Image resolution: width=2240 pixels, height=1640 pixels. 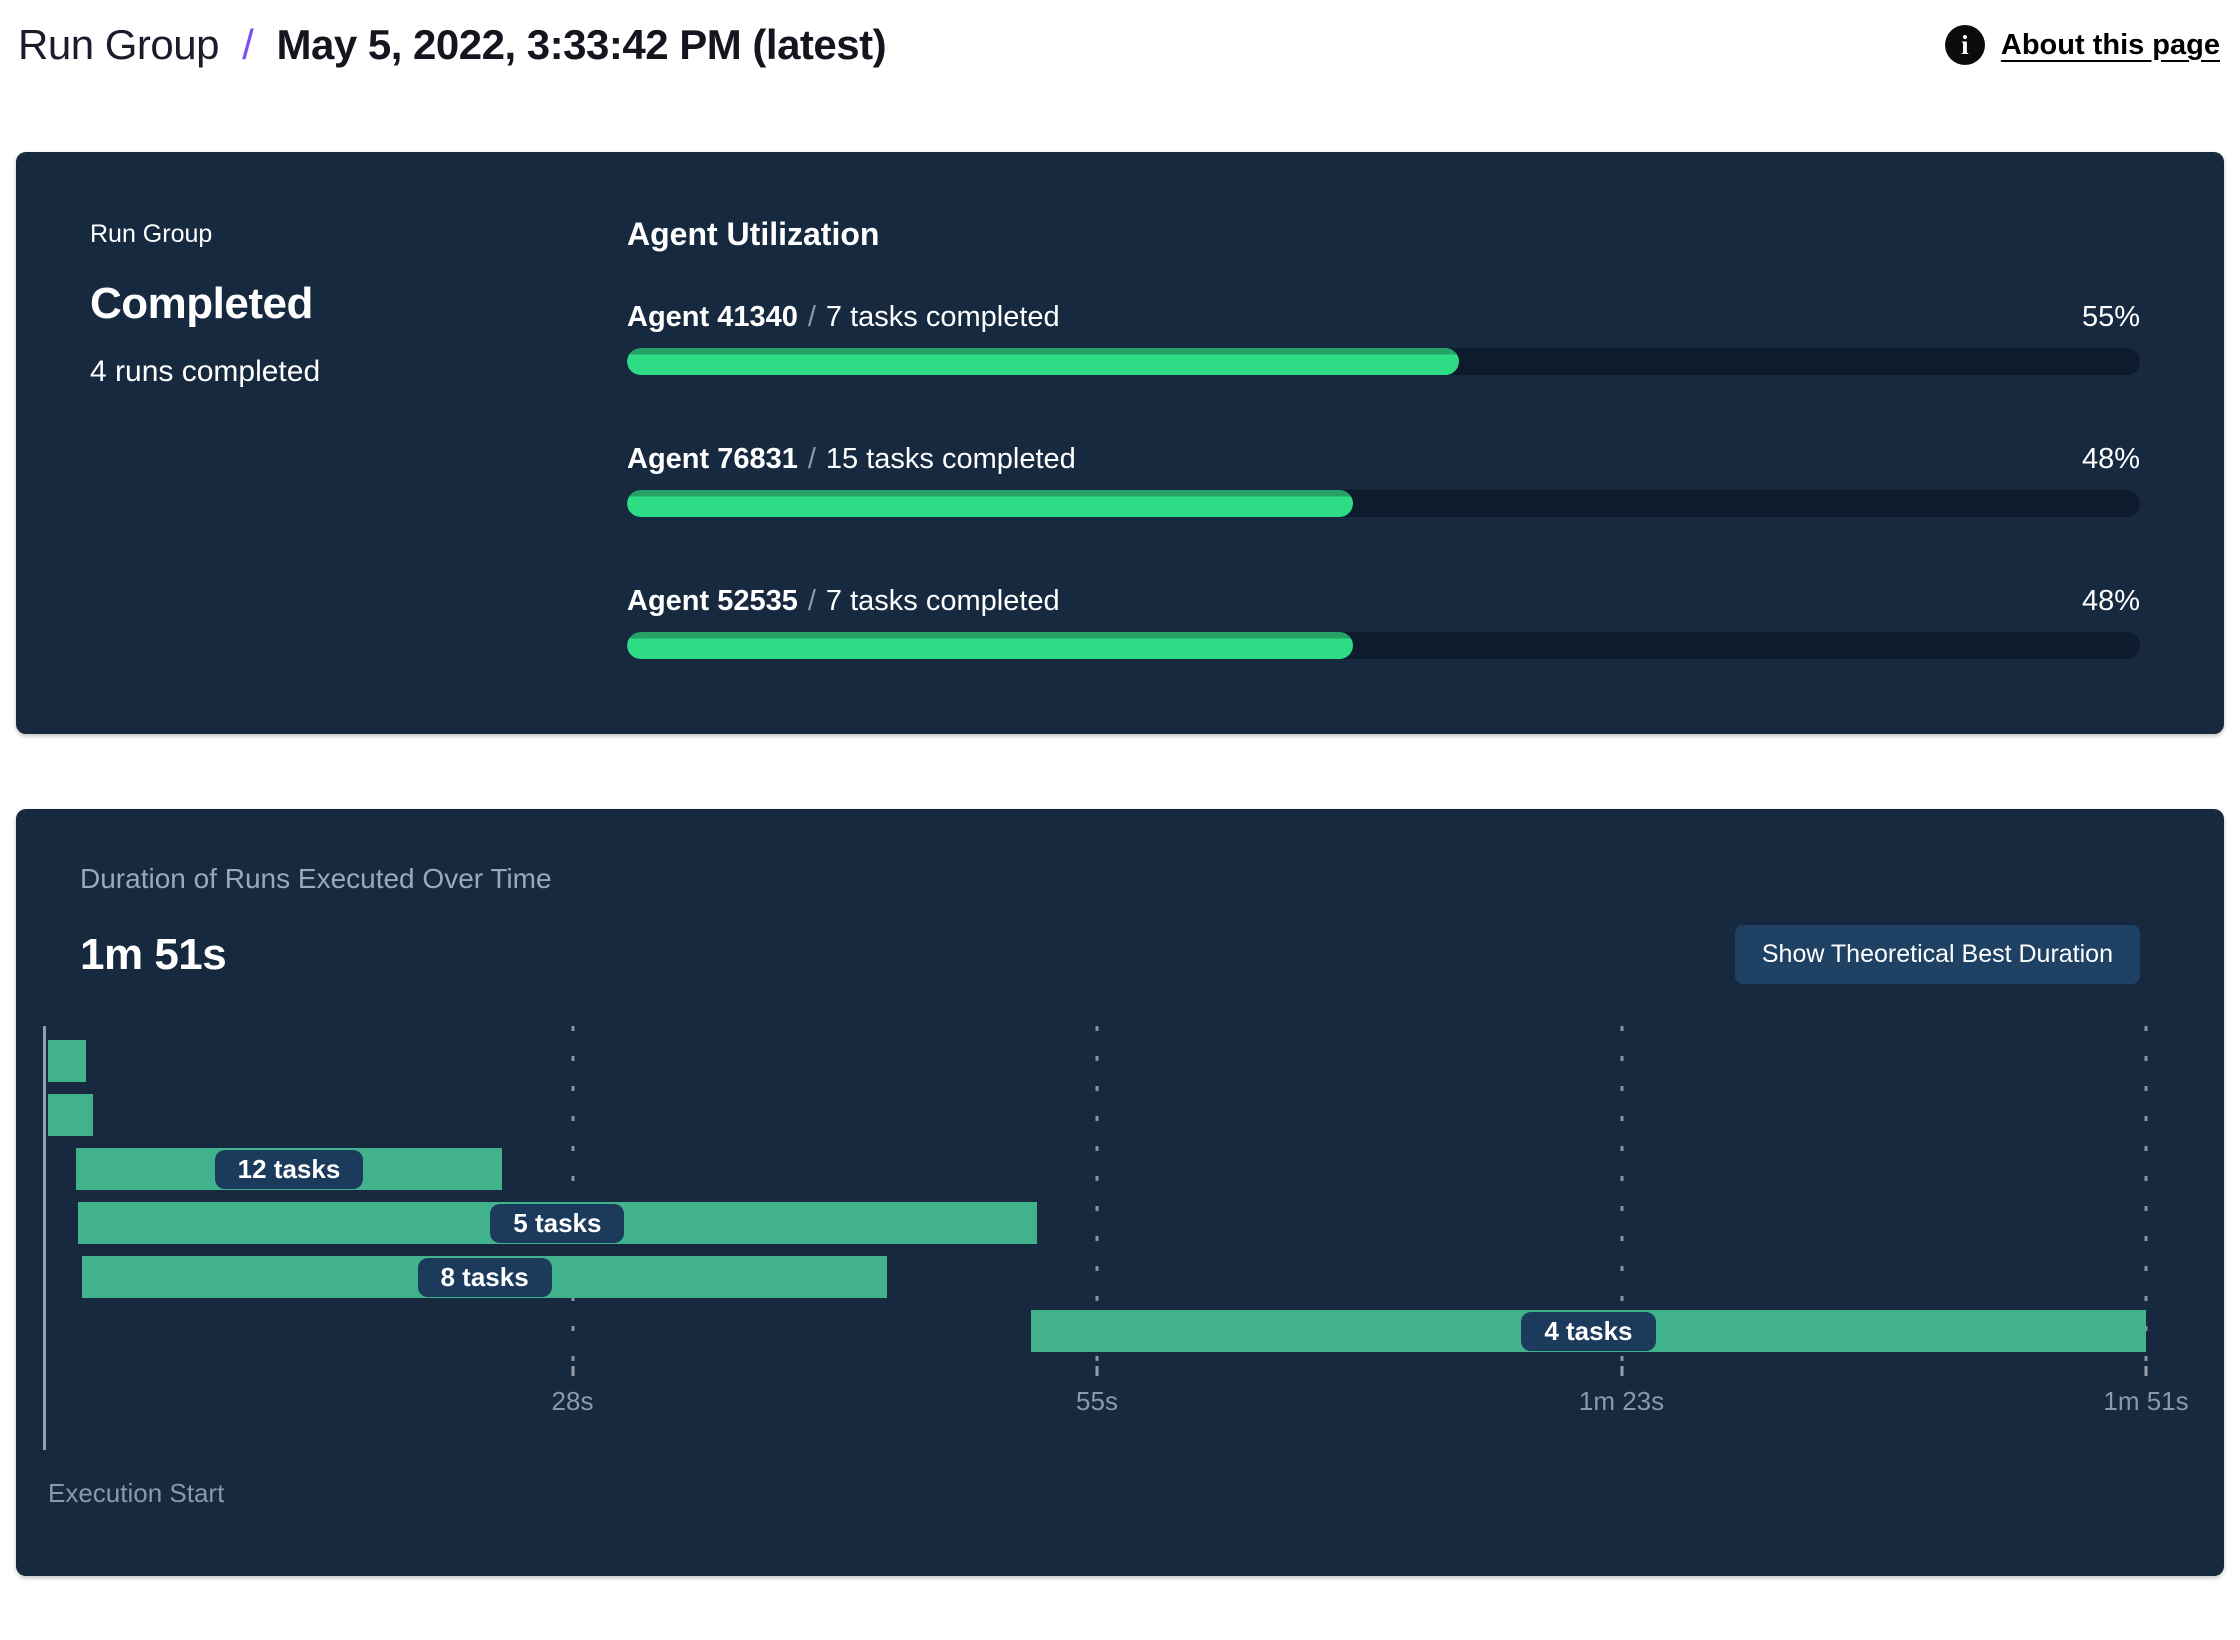 I want to click on execution-start-label: Execution Start, so click(x=136, y=1493).